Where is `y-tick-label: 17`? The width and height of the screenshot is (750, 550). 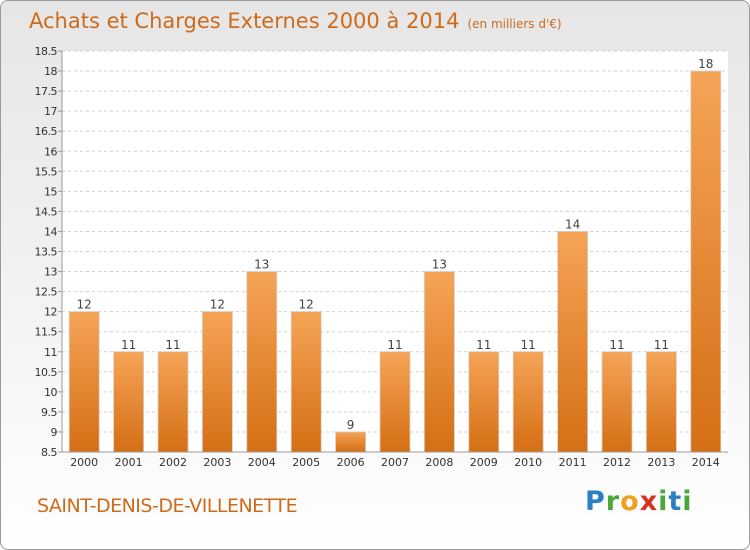
y-tick-label: 17 is located at coordinates (50, 111).